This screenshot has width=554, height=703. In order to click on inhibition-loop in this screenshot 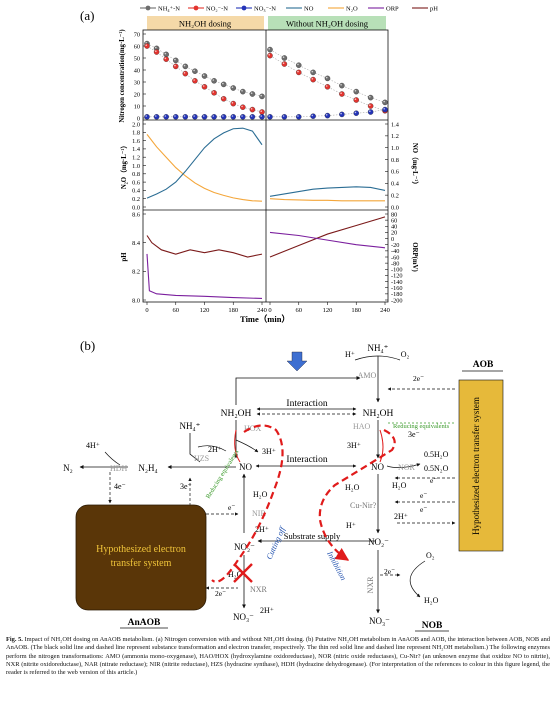, I will do `click(357, 495)`.